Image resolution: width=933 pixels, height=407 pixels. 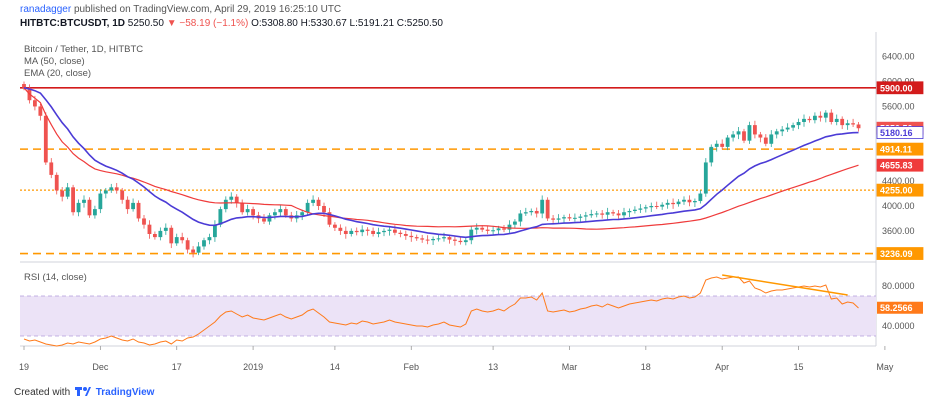 I want to click on price-change: ▼ −58.19 (−1.1%), so click(x=207, y=23).